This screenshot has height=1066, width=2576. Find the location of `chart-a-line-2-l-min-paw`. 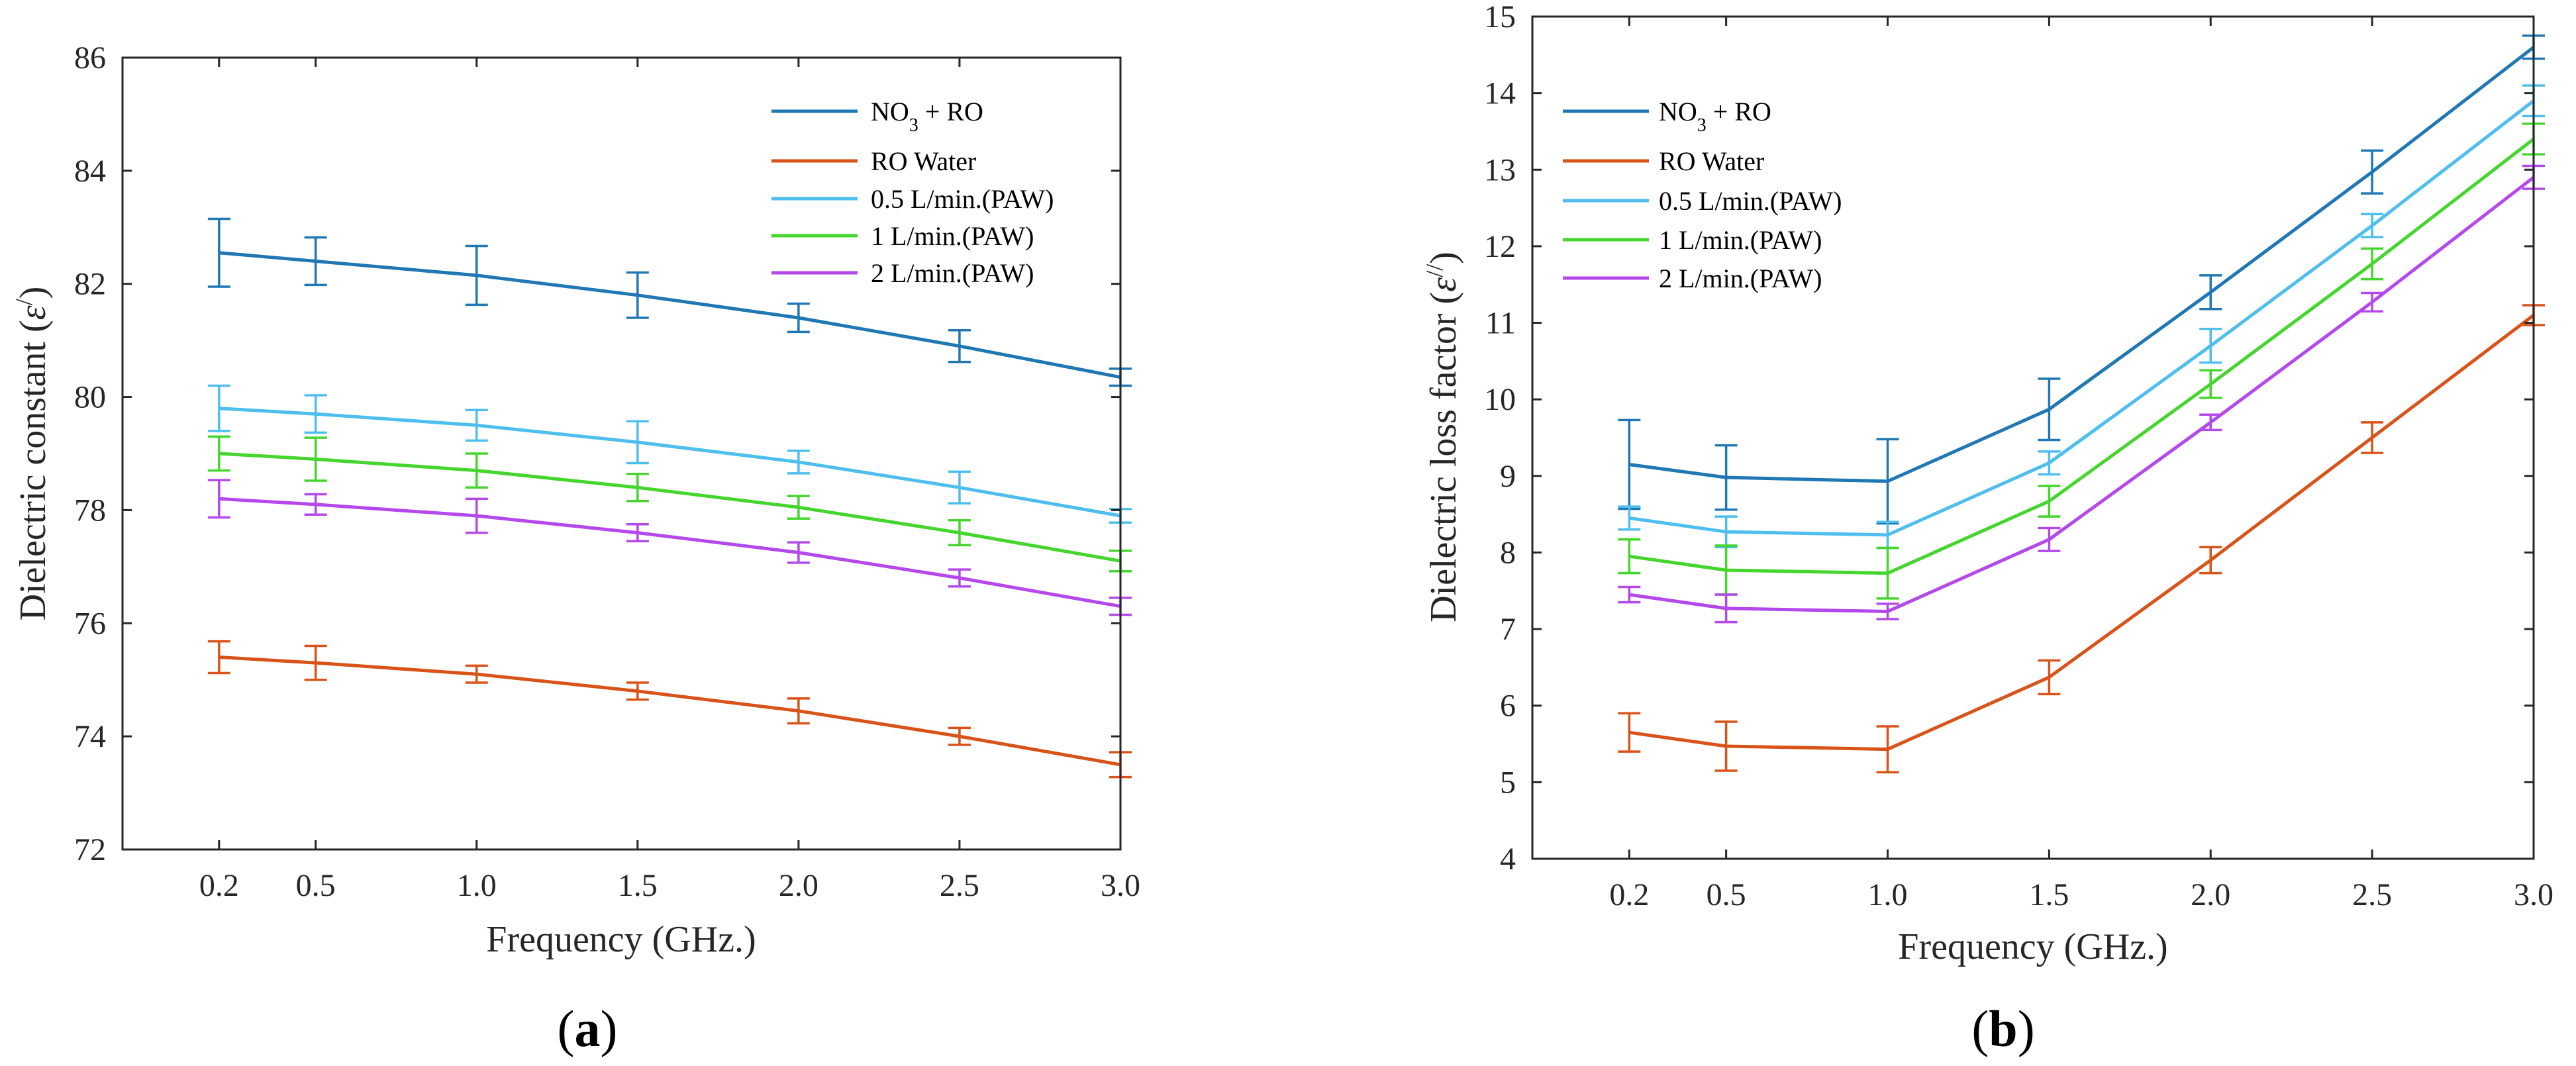

chart-a-line-2-l-min-paw is located at coordinates (670, 552).